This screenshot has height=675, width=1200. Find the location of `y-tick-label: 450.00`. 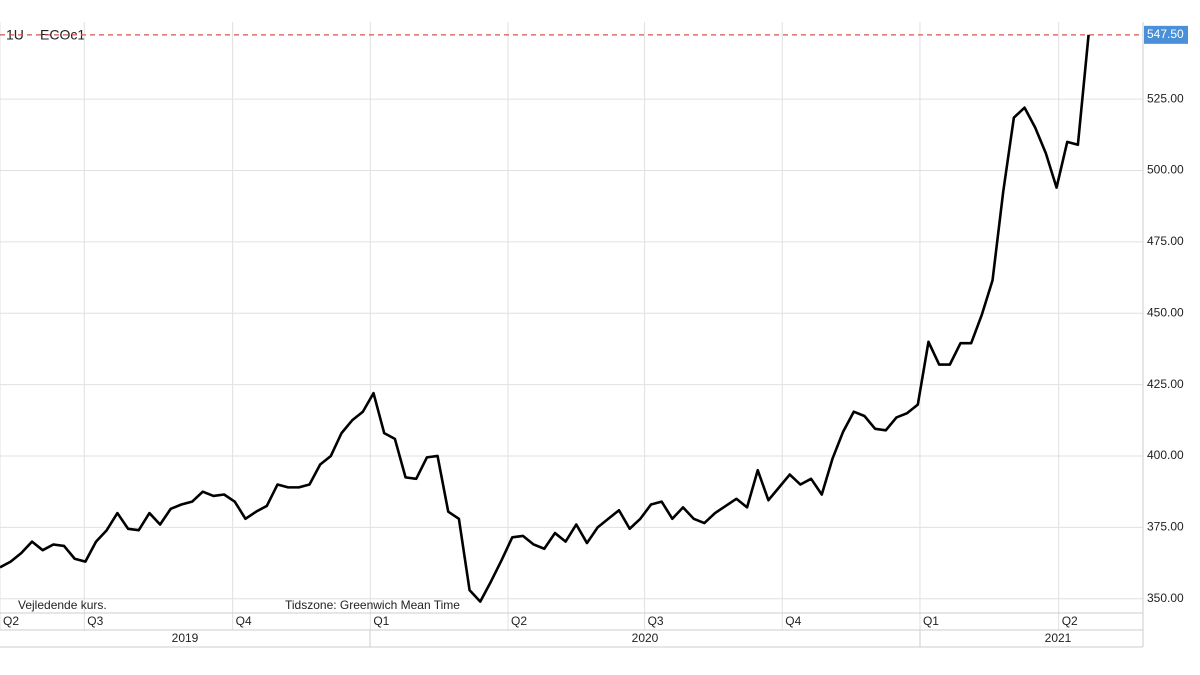

y-tick-label: 450.00 is located at coordinates (1165, 312).